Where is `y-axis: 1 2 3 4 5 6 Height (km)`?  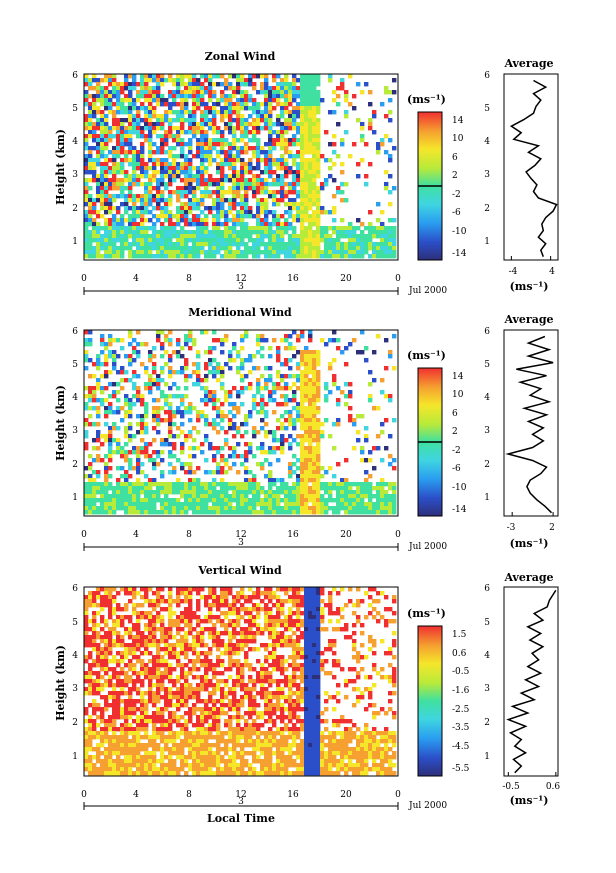
y-axis: 1 2 3 4 5 6 Height (km) is located at coordinates (66, 415).